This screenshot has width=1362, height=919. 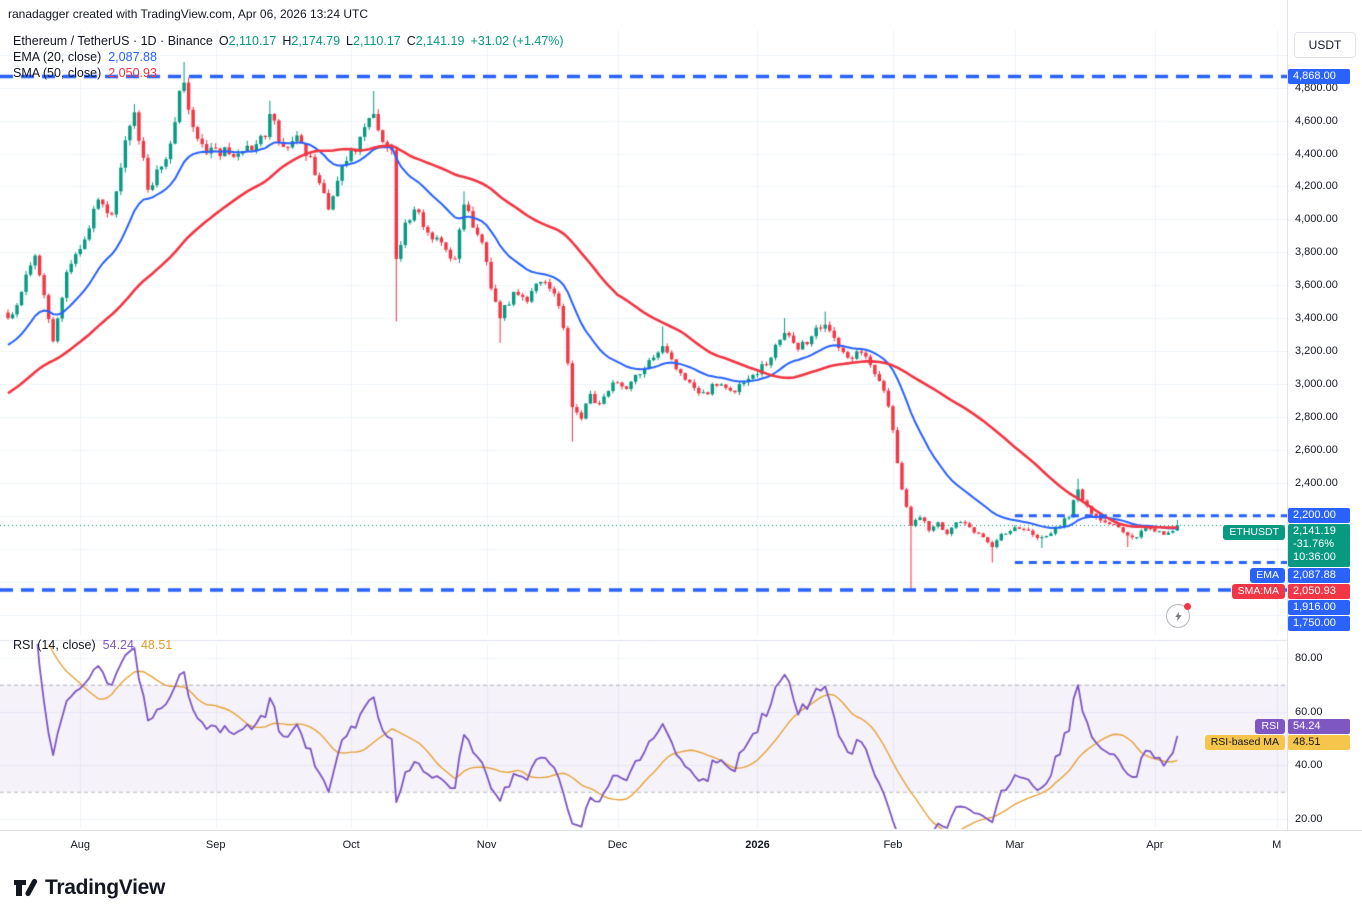 What do you see at coordinates (440, 41) in the screenshot?
I see `ohlc-close-value: 2,141.19` at bounding box center [440, 41].